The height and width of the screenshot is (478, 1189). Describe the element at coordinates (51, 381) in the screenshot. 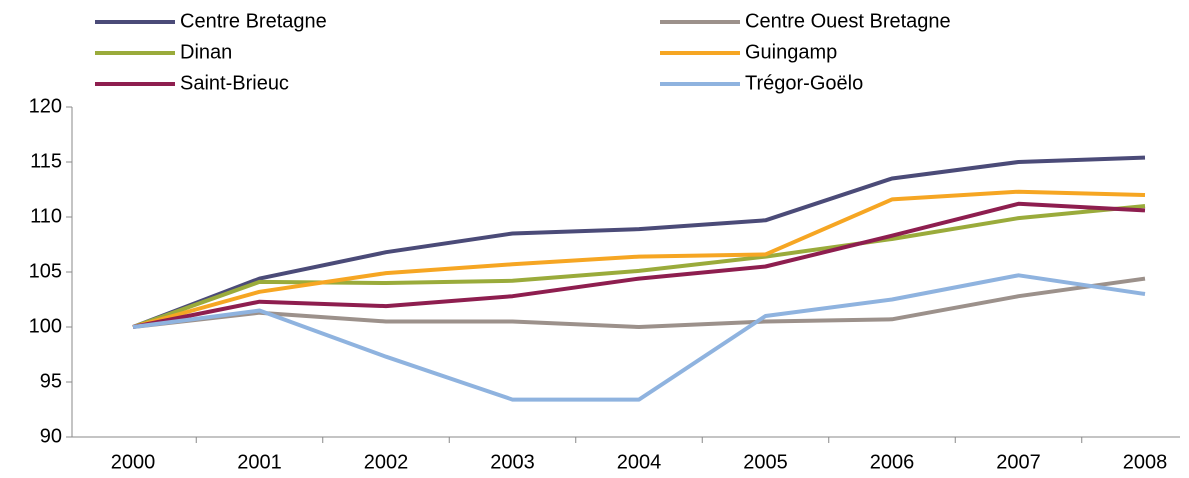

I see `y-tick-label: 95` at that location.